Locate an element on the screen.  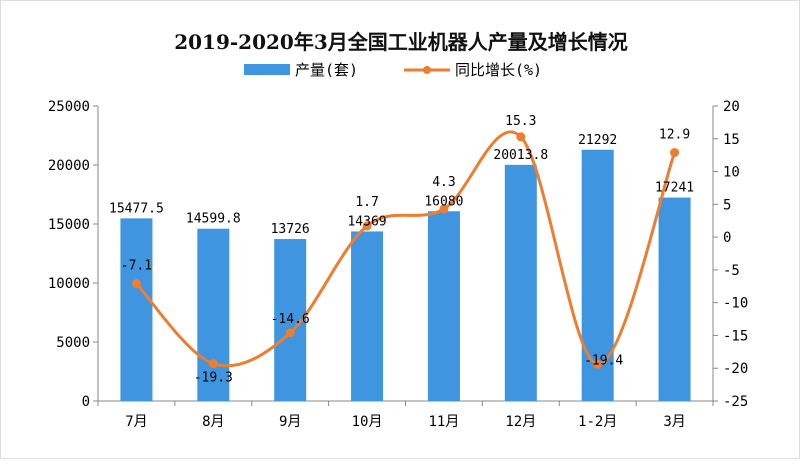
x-tick-label: 9月 is located at coordinates (290, 422).